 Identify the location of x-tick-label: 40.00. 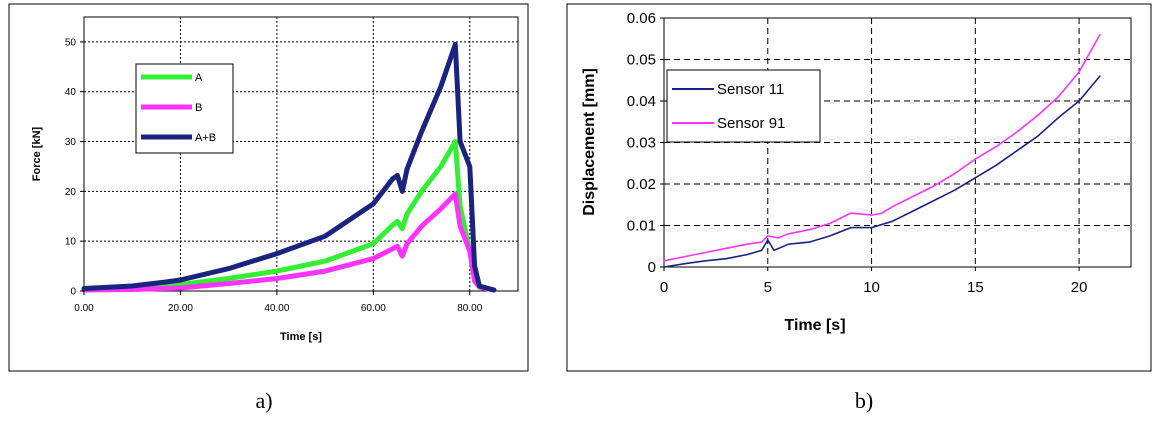
(276, 308).